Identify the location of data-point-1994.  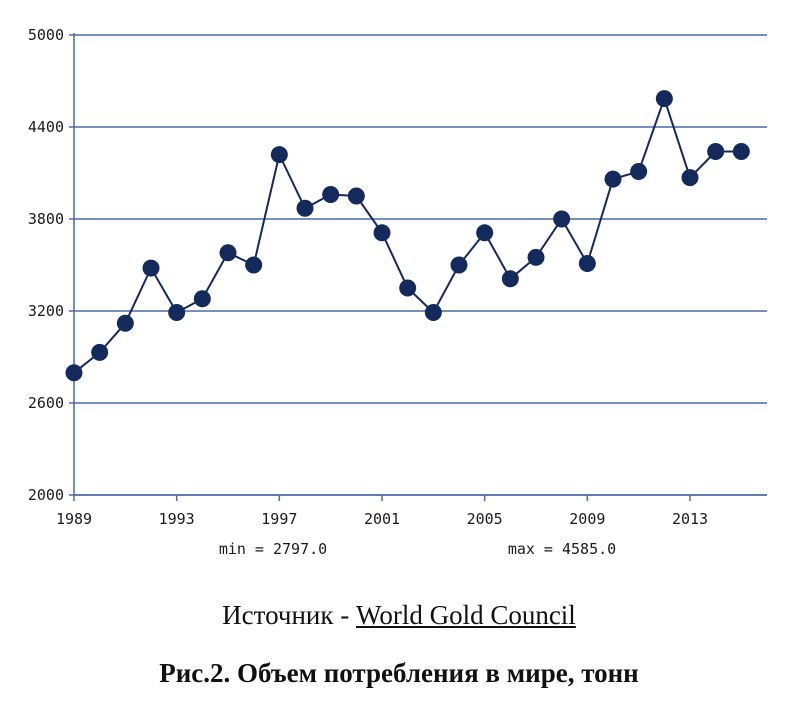
(202, 299).